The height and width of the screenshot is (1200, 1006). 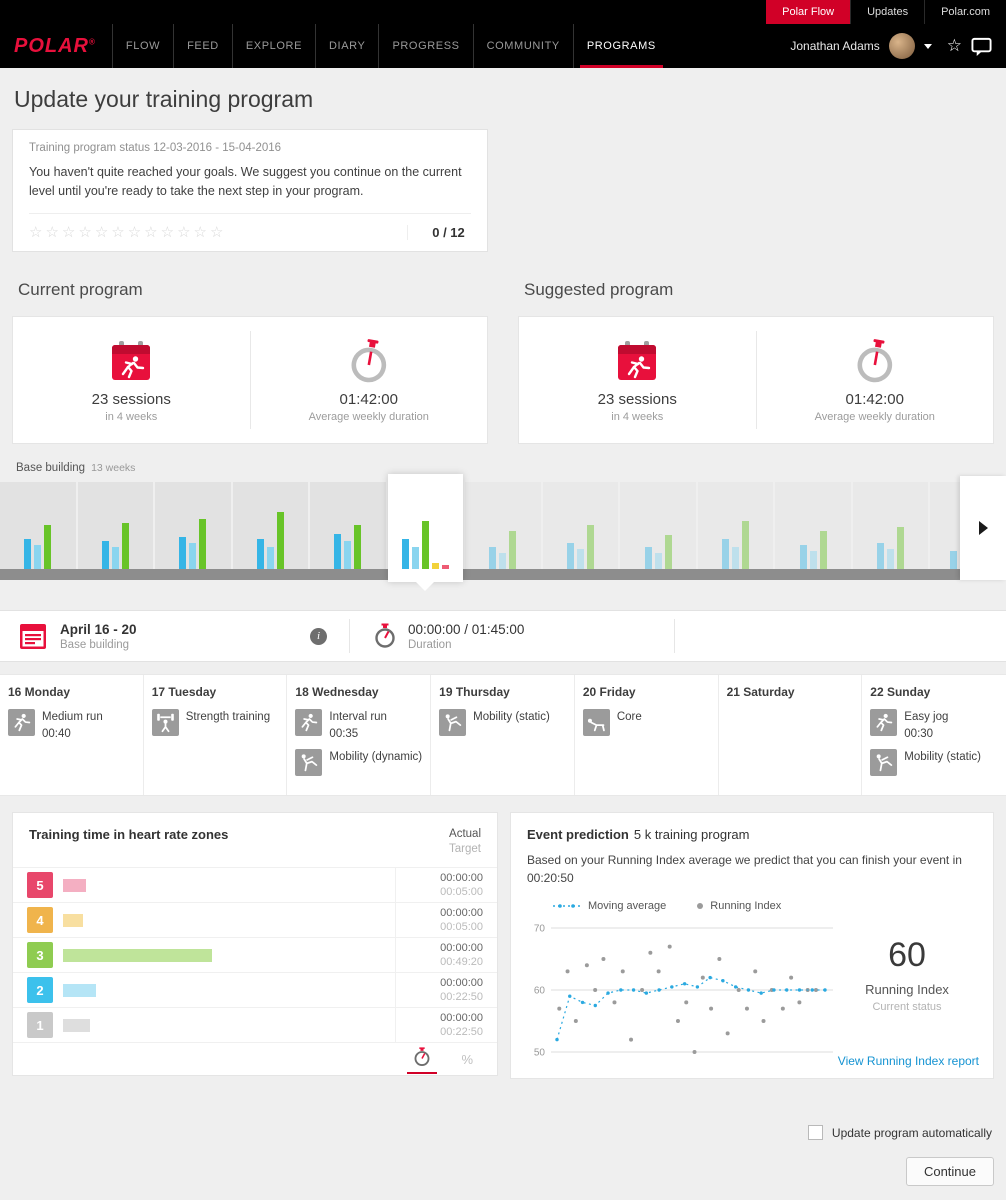 What do you see at coordinates (229, 920) in the screenshot?
I see `zone-bar-track` at bounding box center [229, 920].